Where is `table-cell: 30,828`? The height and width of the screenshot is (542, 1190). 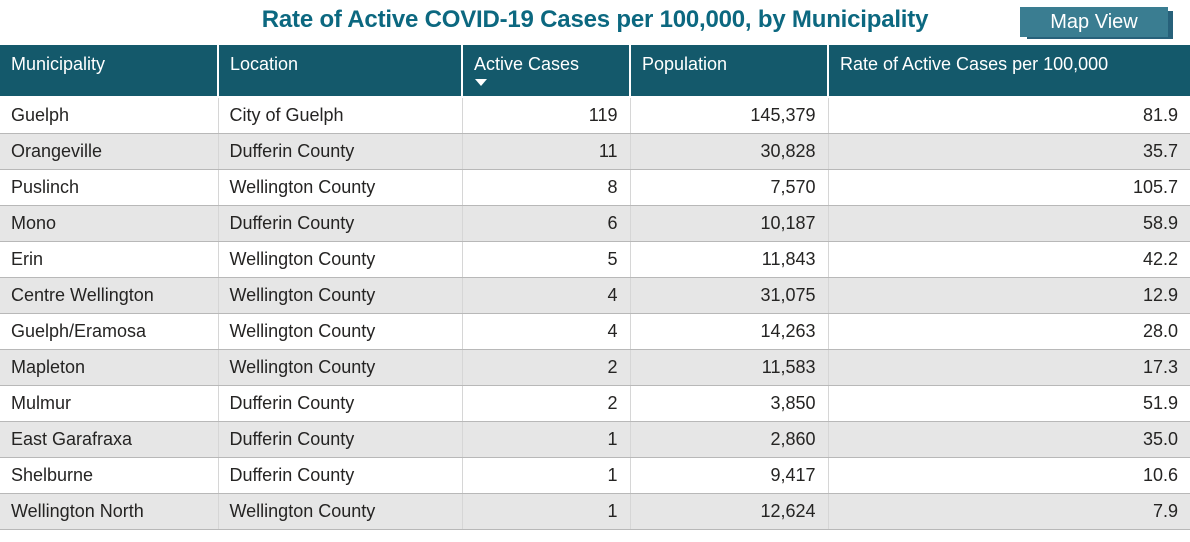
table-cell: 30,828 is located at coordinates (728, 151).